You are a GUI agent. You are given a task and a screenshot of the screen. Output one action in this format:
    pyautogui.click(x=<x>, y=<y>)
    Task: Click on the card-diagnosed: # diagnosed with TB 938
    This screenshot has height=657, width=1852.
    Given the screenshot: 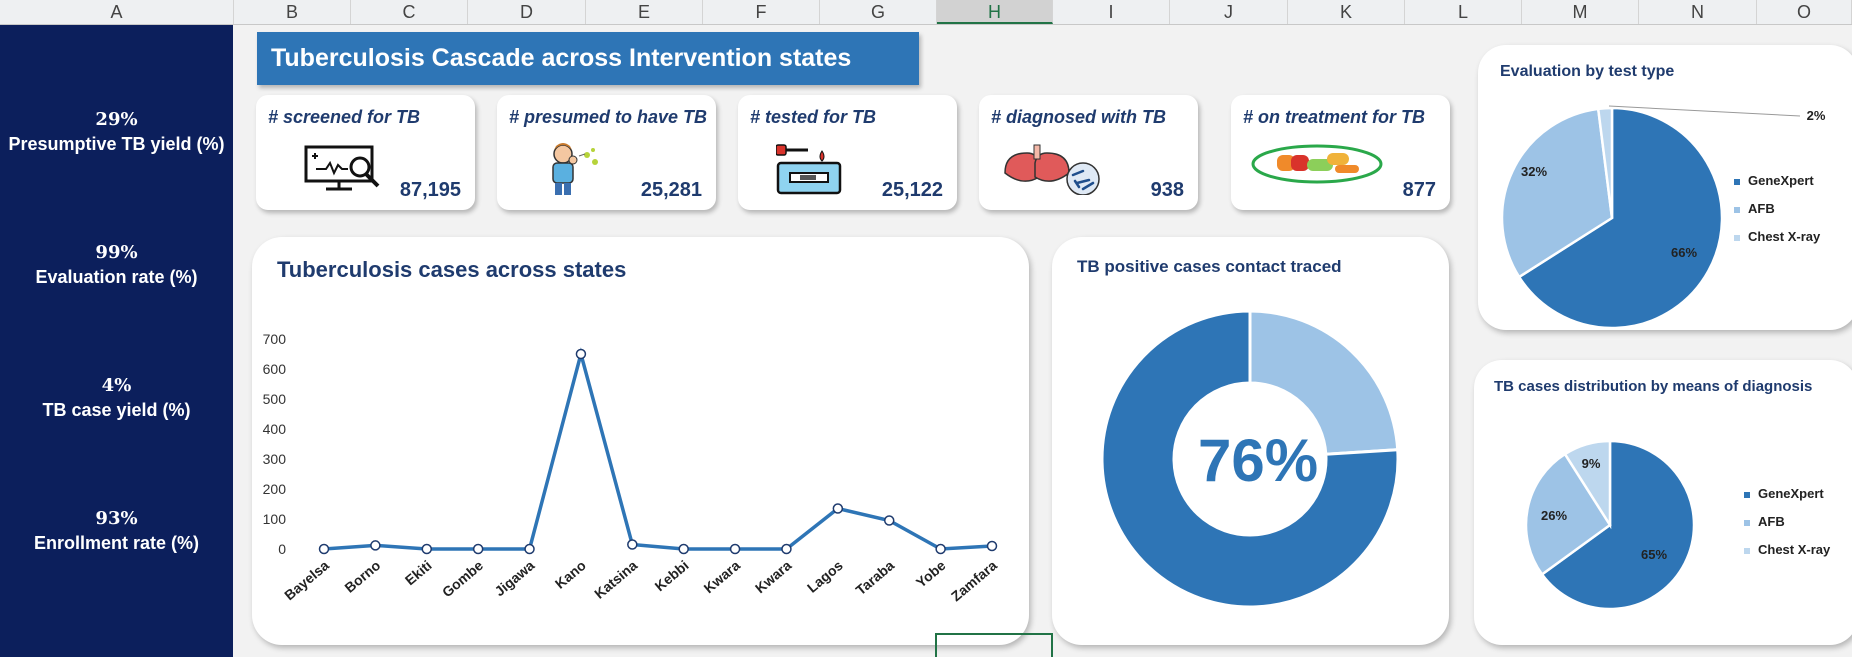 What is the action you would take?
    pyautogui.click(x=1088, y=152)
    